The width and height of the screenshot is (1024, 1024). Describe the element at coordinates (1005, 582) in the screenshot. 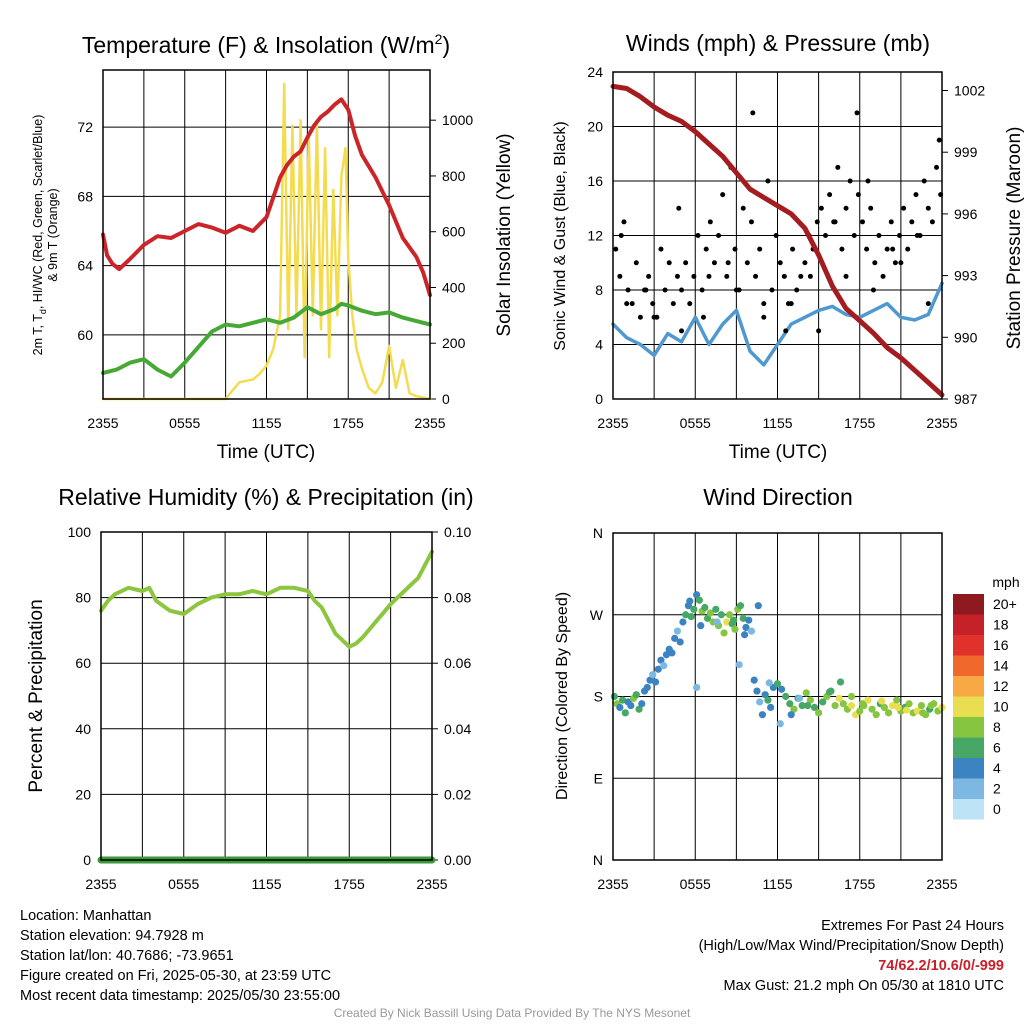

I see `legend-title: mph` at that location.